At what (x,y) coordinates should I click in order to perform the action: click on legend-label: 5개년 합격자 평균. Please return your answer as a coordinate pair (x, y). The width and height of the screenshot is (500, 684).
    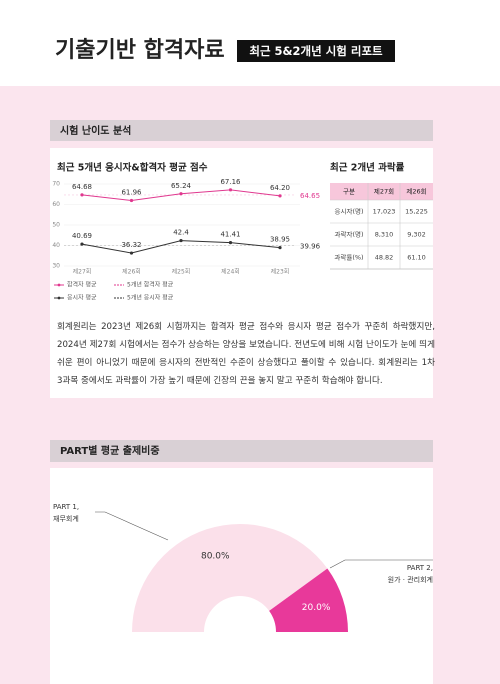
    Looking at the image, I should click on (150, 285).